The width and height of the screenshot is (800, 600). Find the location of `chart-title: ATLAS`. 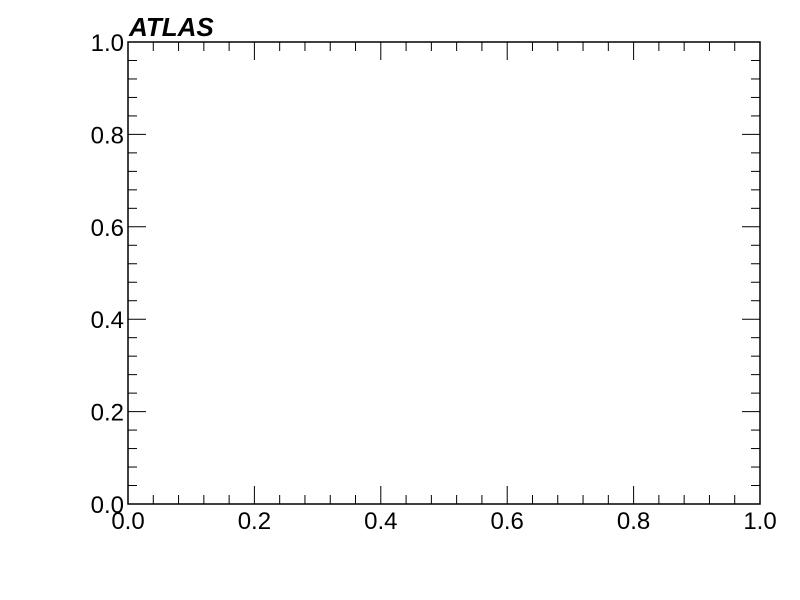

chart-title: ATLAS is located at coordinates (171, 27).